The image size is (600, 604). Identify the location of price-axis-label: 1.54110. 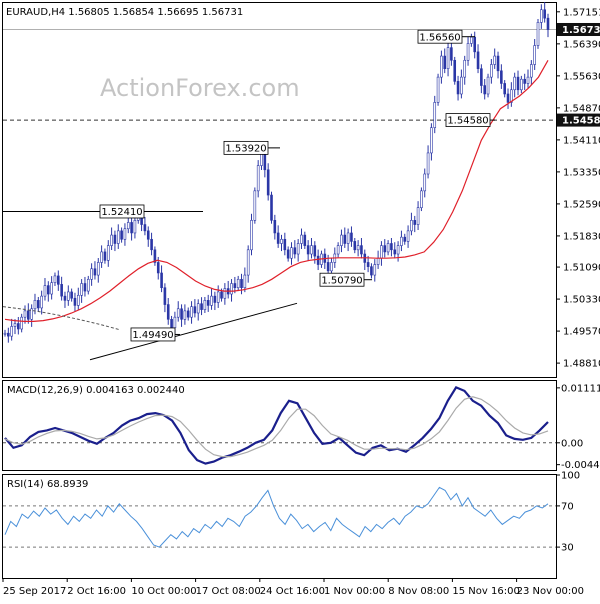
(581, 140).